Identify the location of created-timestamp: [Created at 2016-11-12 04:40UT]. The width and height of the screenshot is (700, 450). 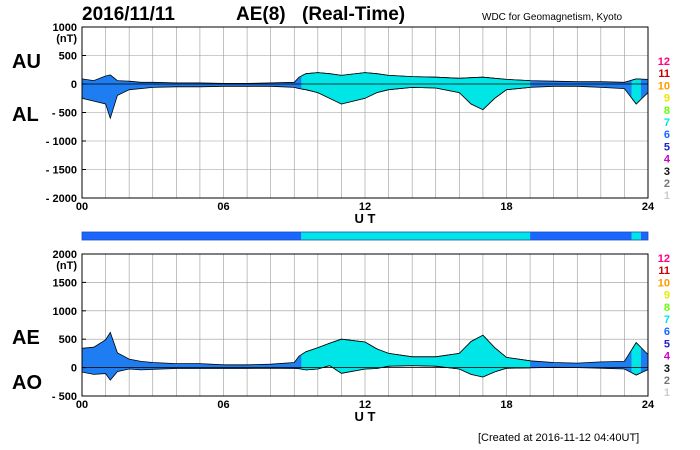
(559, 438).